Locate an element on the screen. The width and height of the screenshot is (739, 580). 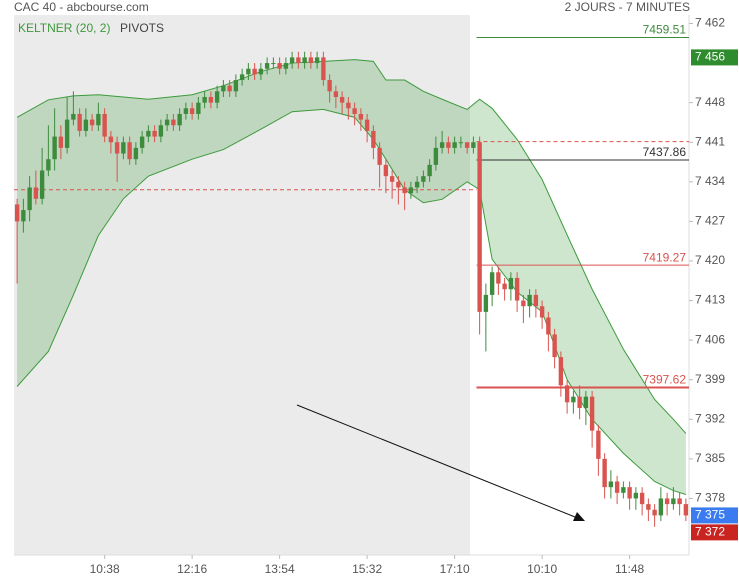
y-tick-label: 7 392 is located at coordinates (710, 418).